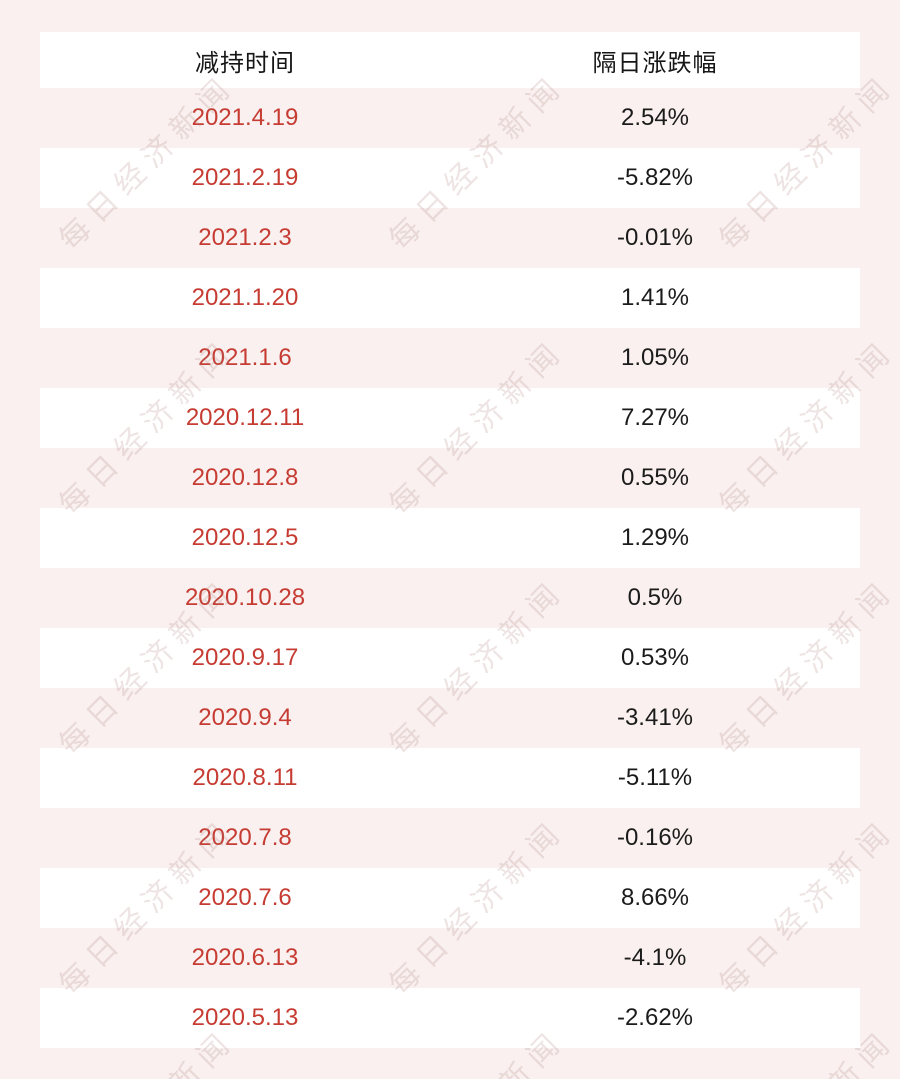  What do you see at coordinates (245, 297) in the screenshot?
I see `cell-date: 2021.1.20` at bounding box center [245, 297].